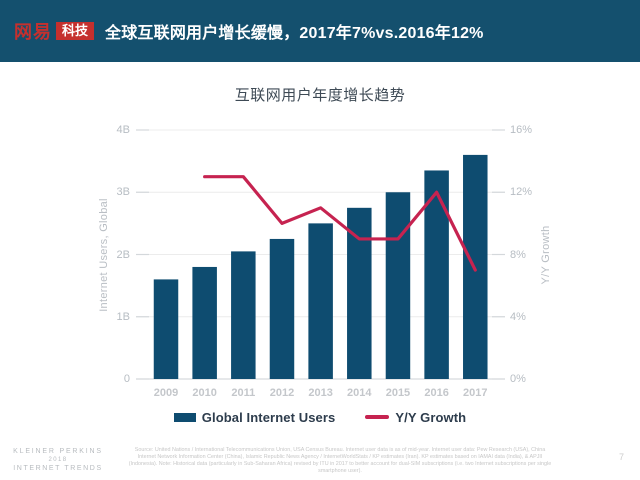 The image size is (640, 480). I want to click on article-title: 全球互联网用户增长缓慢，2017年7%vs.2016年12%, so click(294, 33).